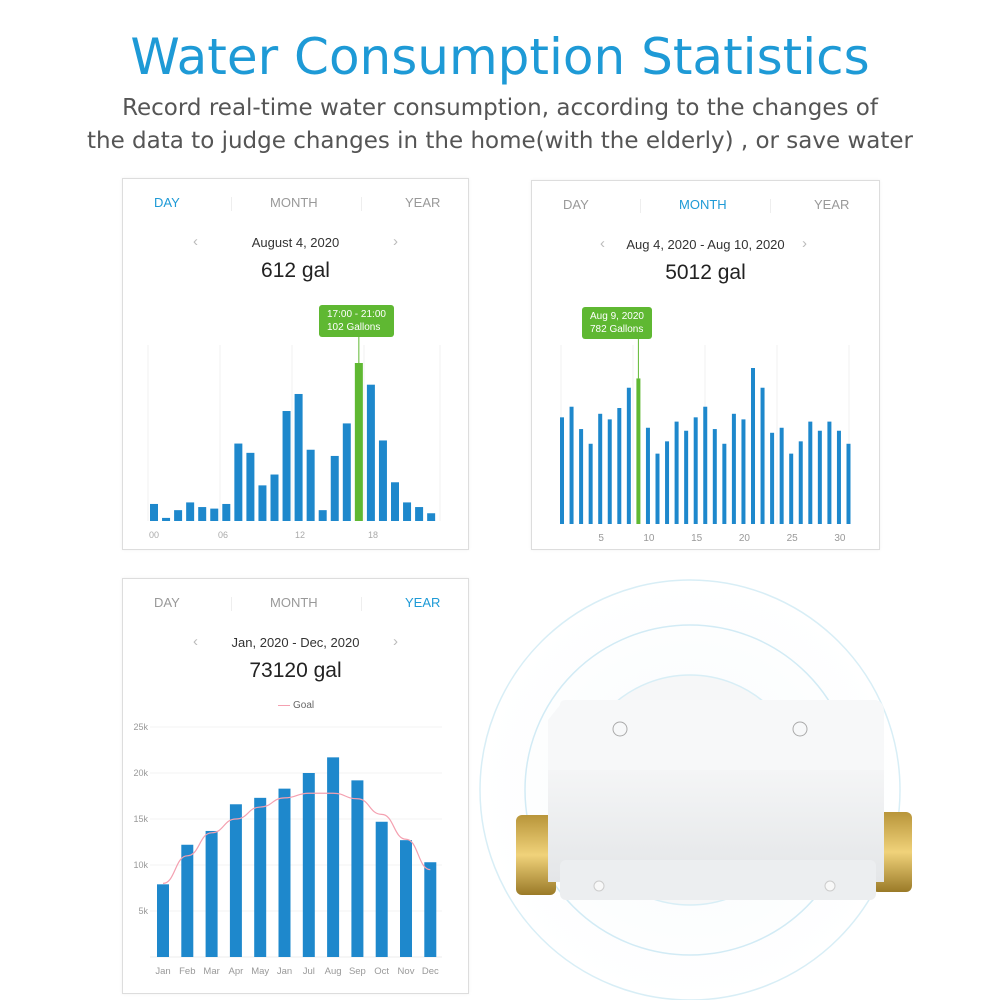 Image resolution: width=1000 pixels, height=1000 pixels. Describe the element at coordinates (617, 323) in the screenshot. I see `bar-tooltip: Aug 9, 2020 782 Gallons` at that location.